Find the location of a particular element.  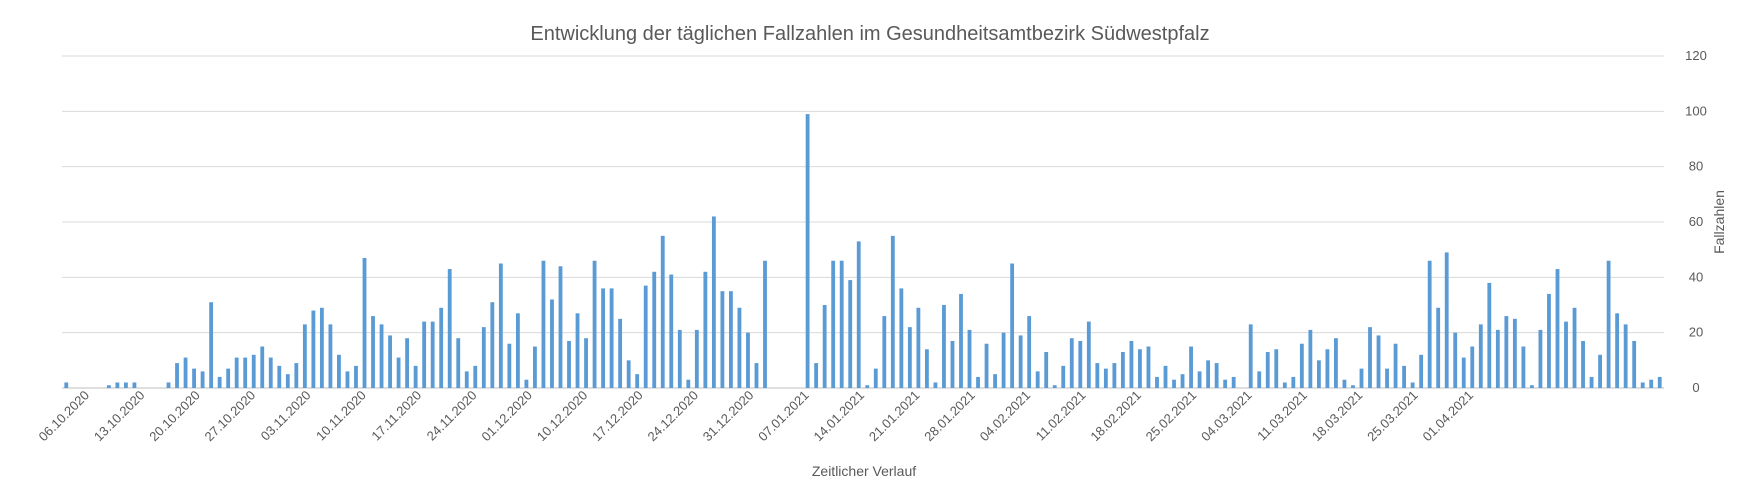

y-tick-label: 100 is located at coordinates (1696, 110).